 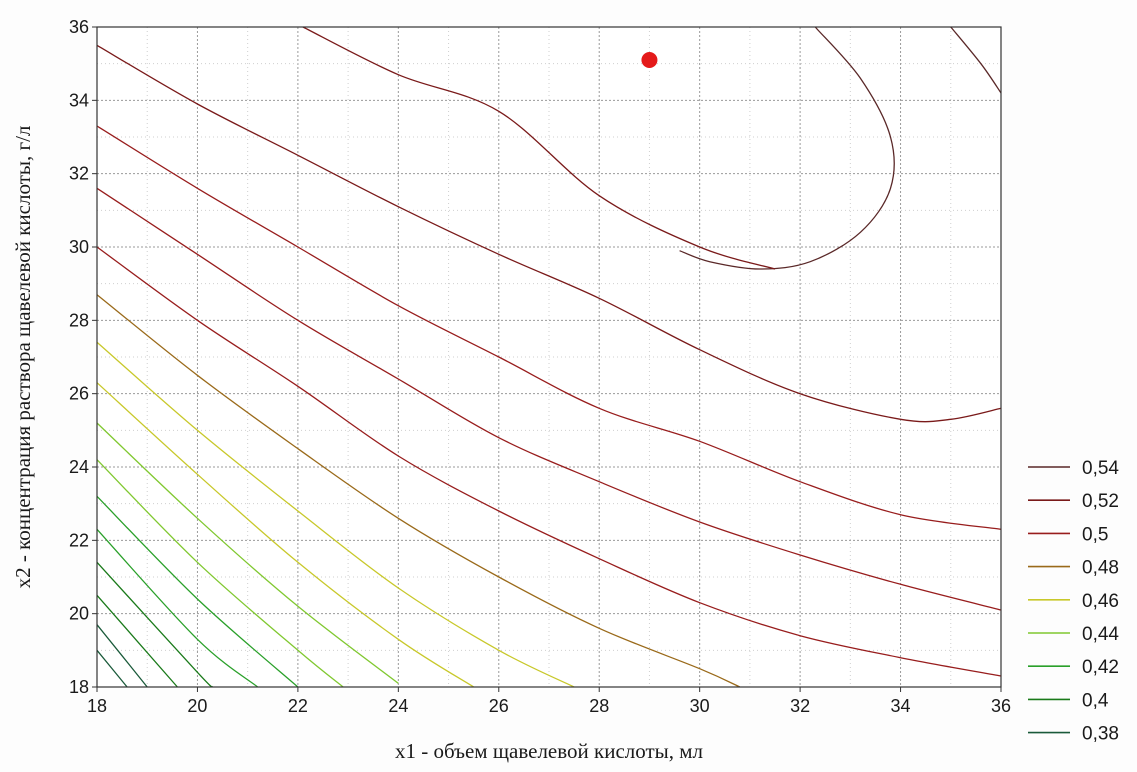 I want to click on legend-item: 0,54, so click(x=1073, y=468).